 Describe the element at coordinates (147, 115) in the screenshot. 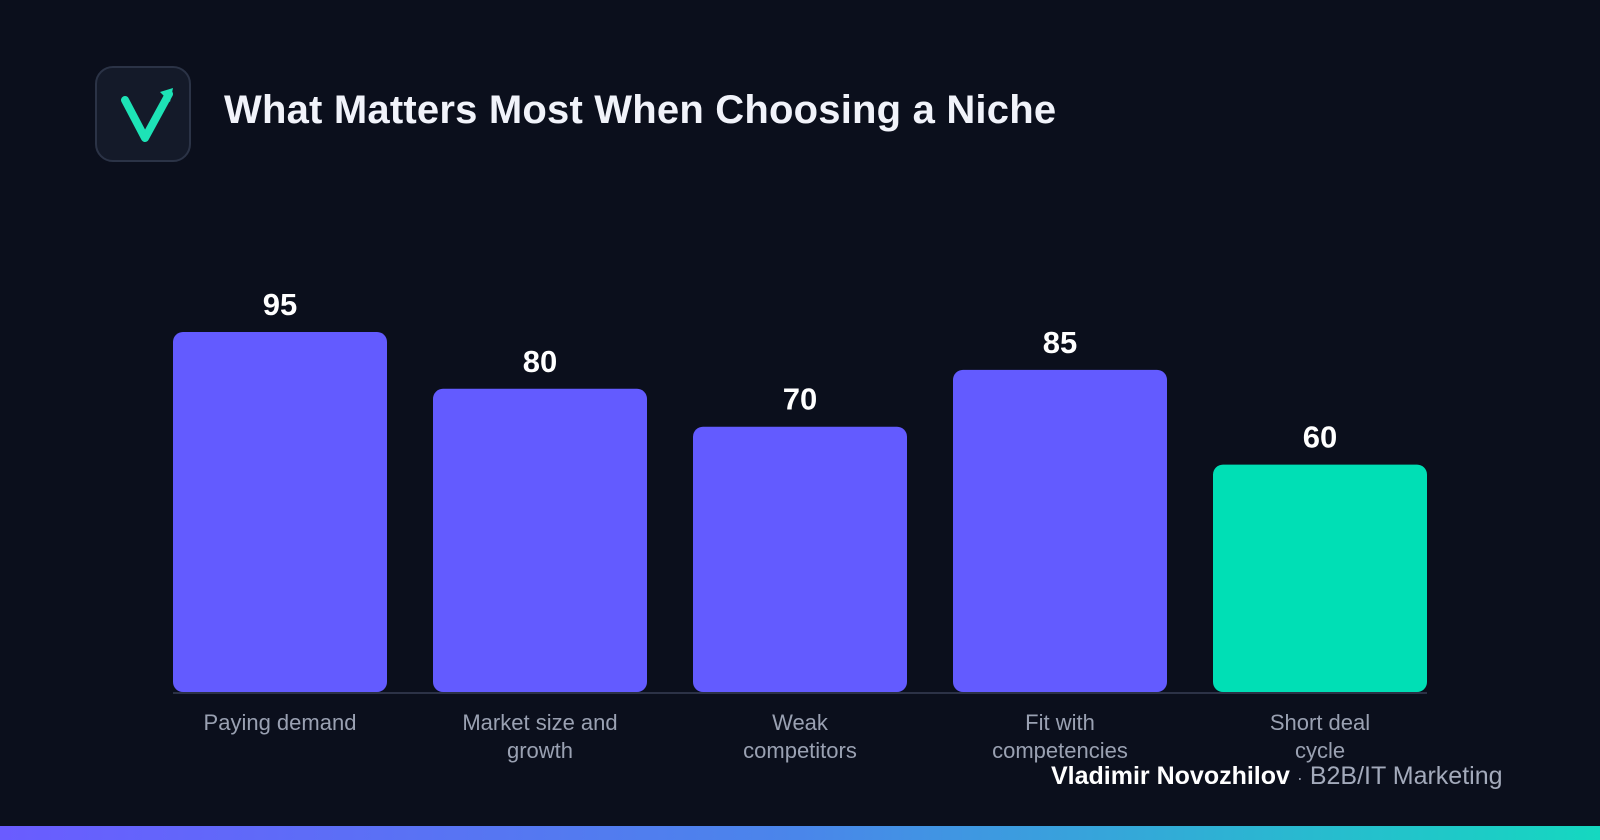

I see `checkmark-arrow-logo-icon` at that location.